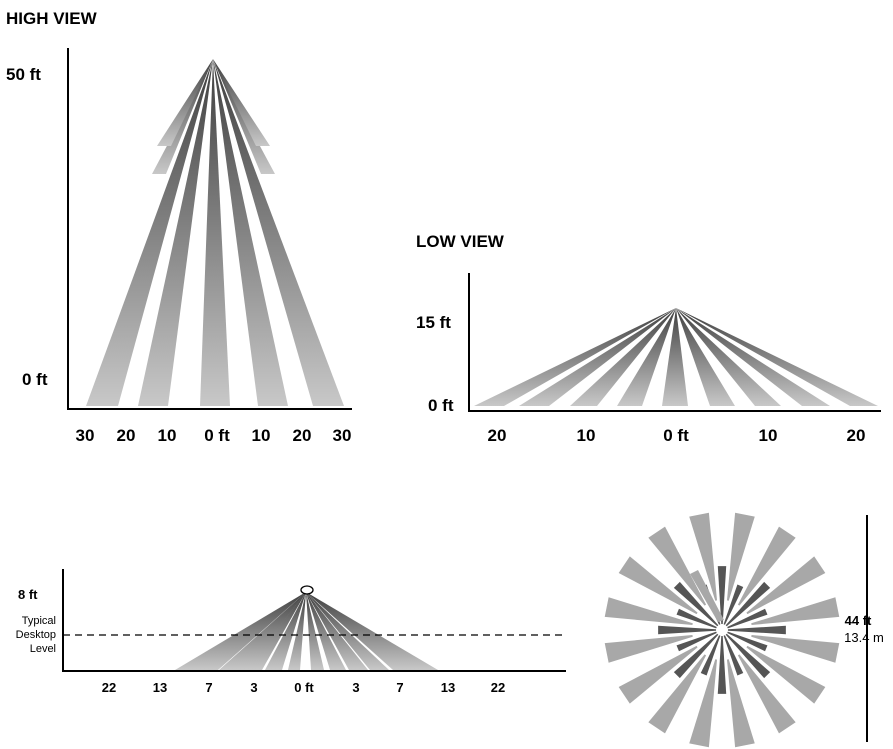 The height and width of the screenshot is (749, 893). Describe the element at coordinates (39, 621) in the screenshot. I see `desktop-level-label: Typical` at that location.